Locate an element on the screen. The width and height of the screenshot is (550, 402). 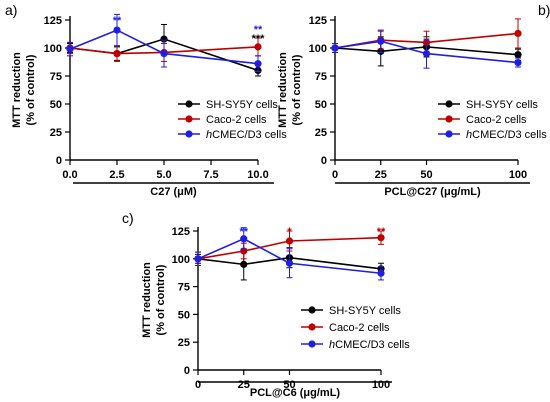
panel-label: a) is located at coordinates (11, 10).